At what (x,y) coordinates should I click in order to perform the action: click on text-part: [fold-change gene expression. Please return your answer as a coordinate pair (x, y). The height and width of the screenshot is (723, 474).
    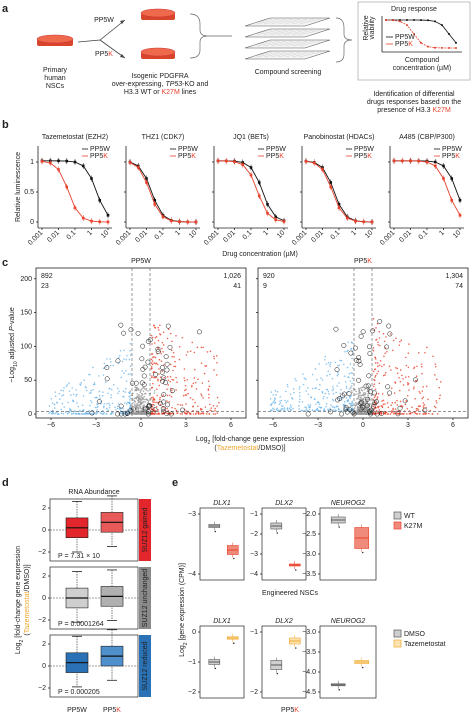
    Looking at the image, I should click on (257, 439).